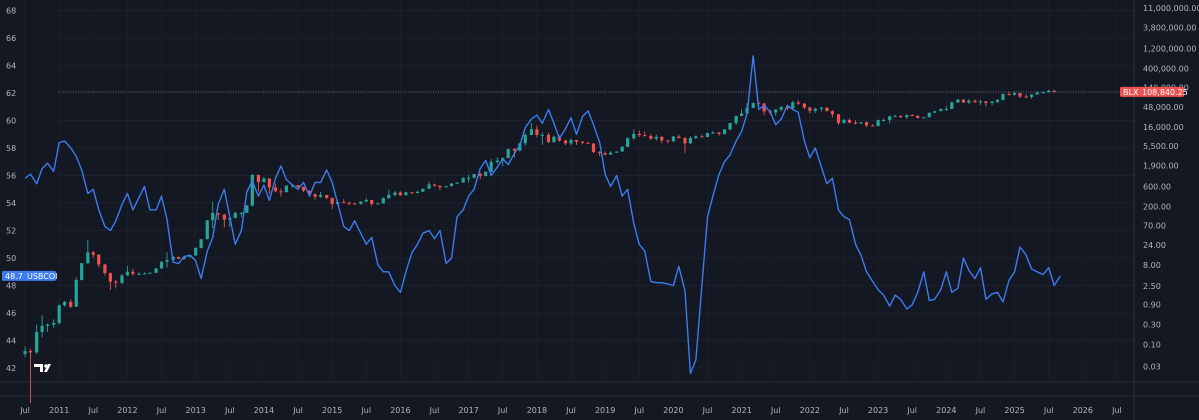 The image size is (1199, 420). I want to click on x-tick-label: 2026, so click(1083, 410).